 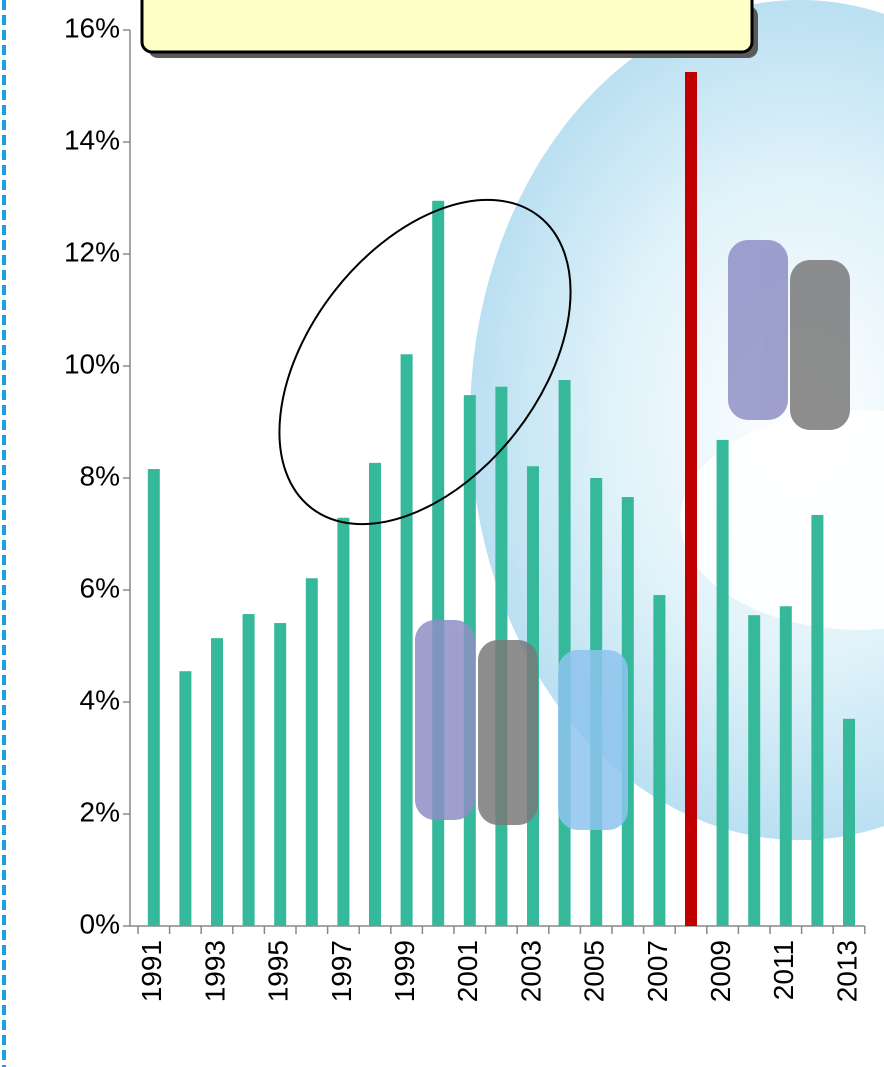 What do you see at coordinates (657, 971) in the screenshot?
I see `x-tick-label: 2007` at bounding box center [657, 971].